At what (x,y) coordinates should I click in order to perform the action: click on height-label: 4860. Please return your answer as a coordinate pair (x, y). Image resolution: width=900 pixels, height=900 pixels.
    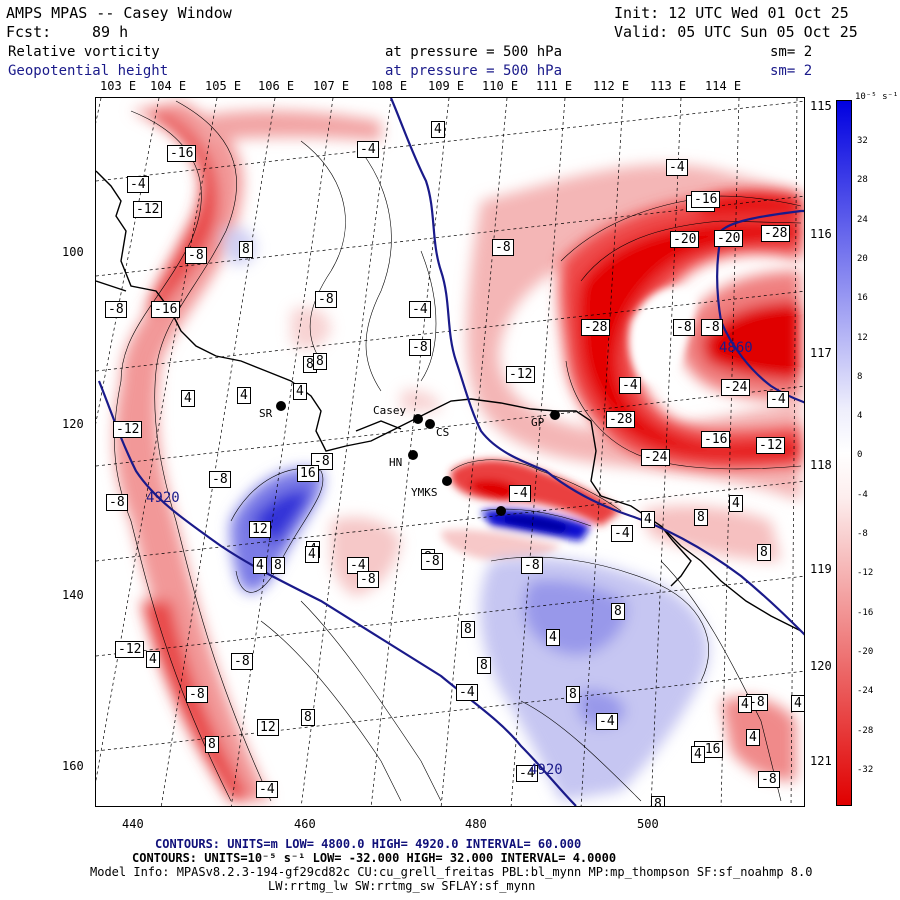
    Looking at the image, I should click on (736, 348).